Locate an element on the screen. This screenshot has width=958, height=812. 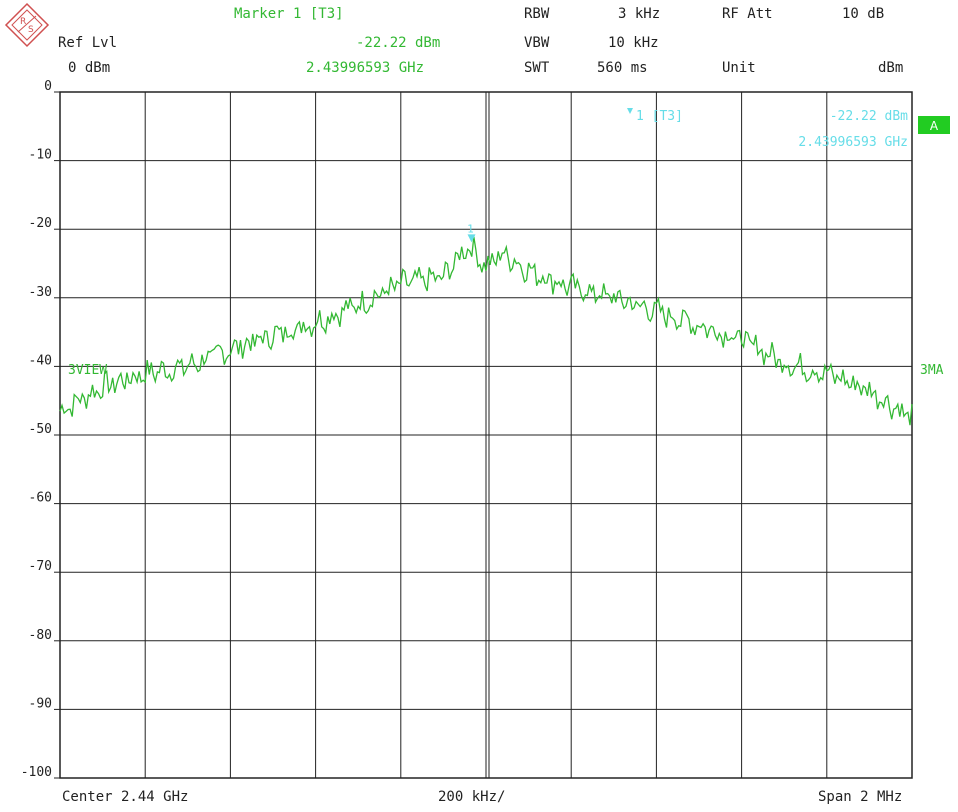
center-frequency: Center 2.44 GHz is located at coordinates (125, 797).